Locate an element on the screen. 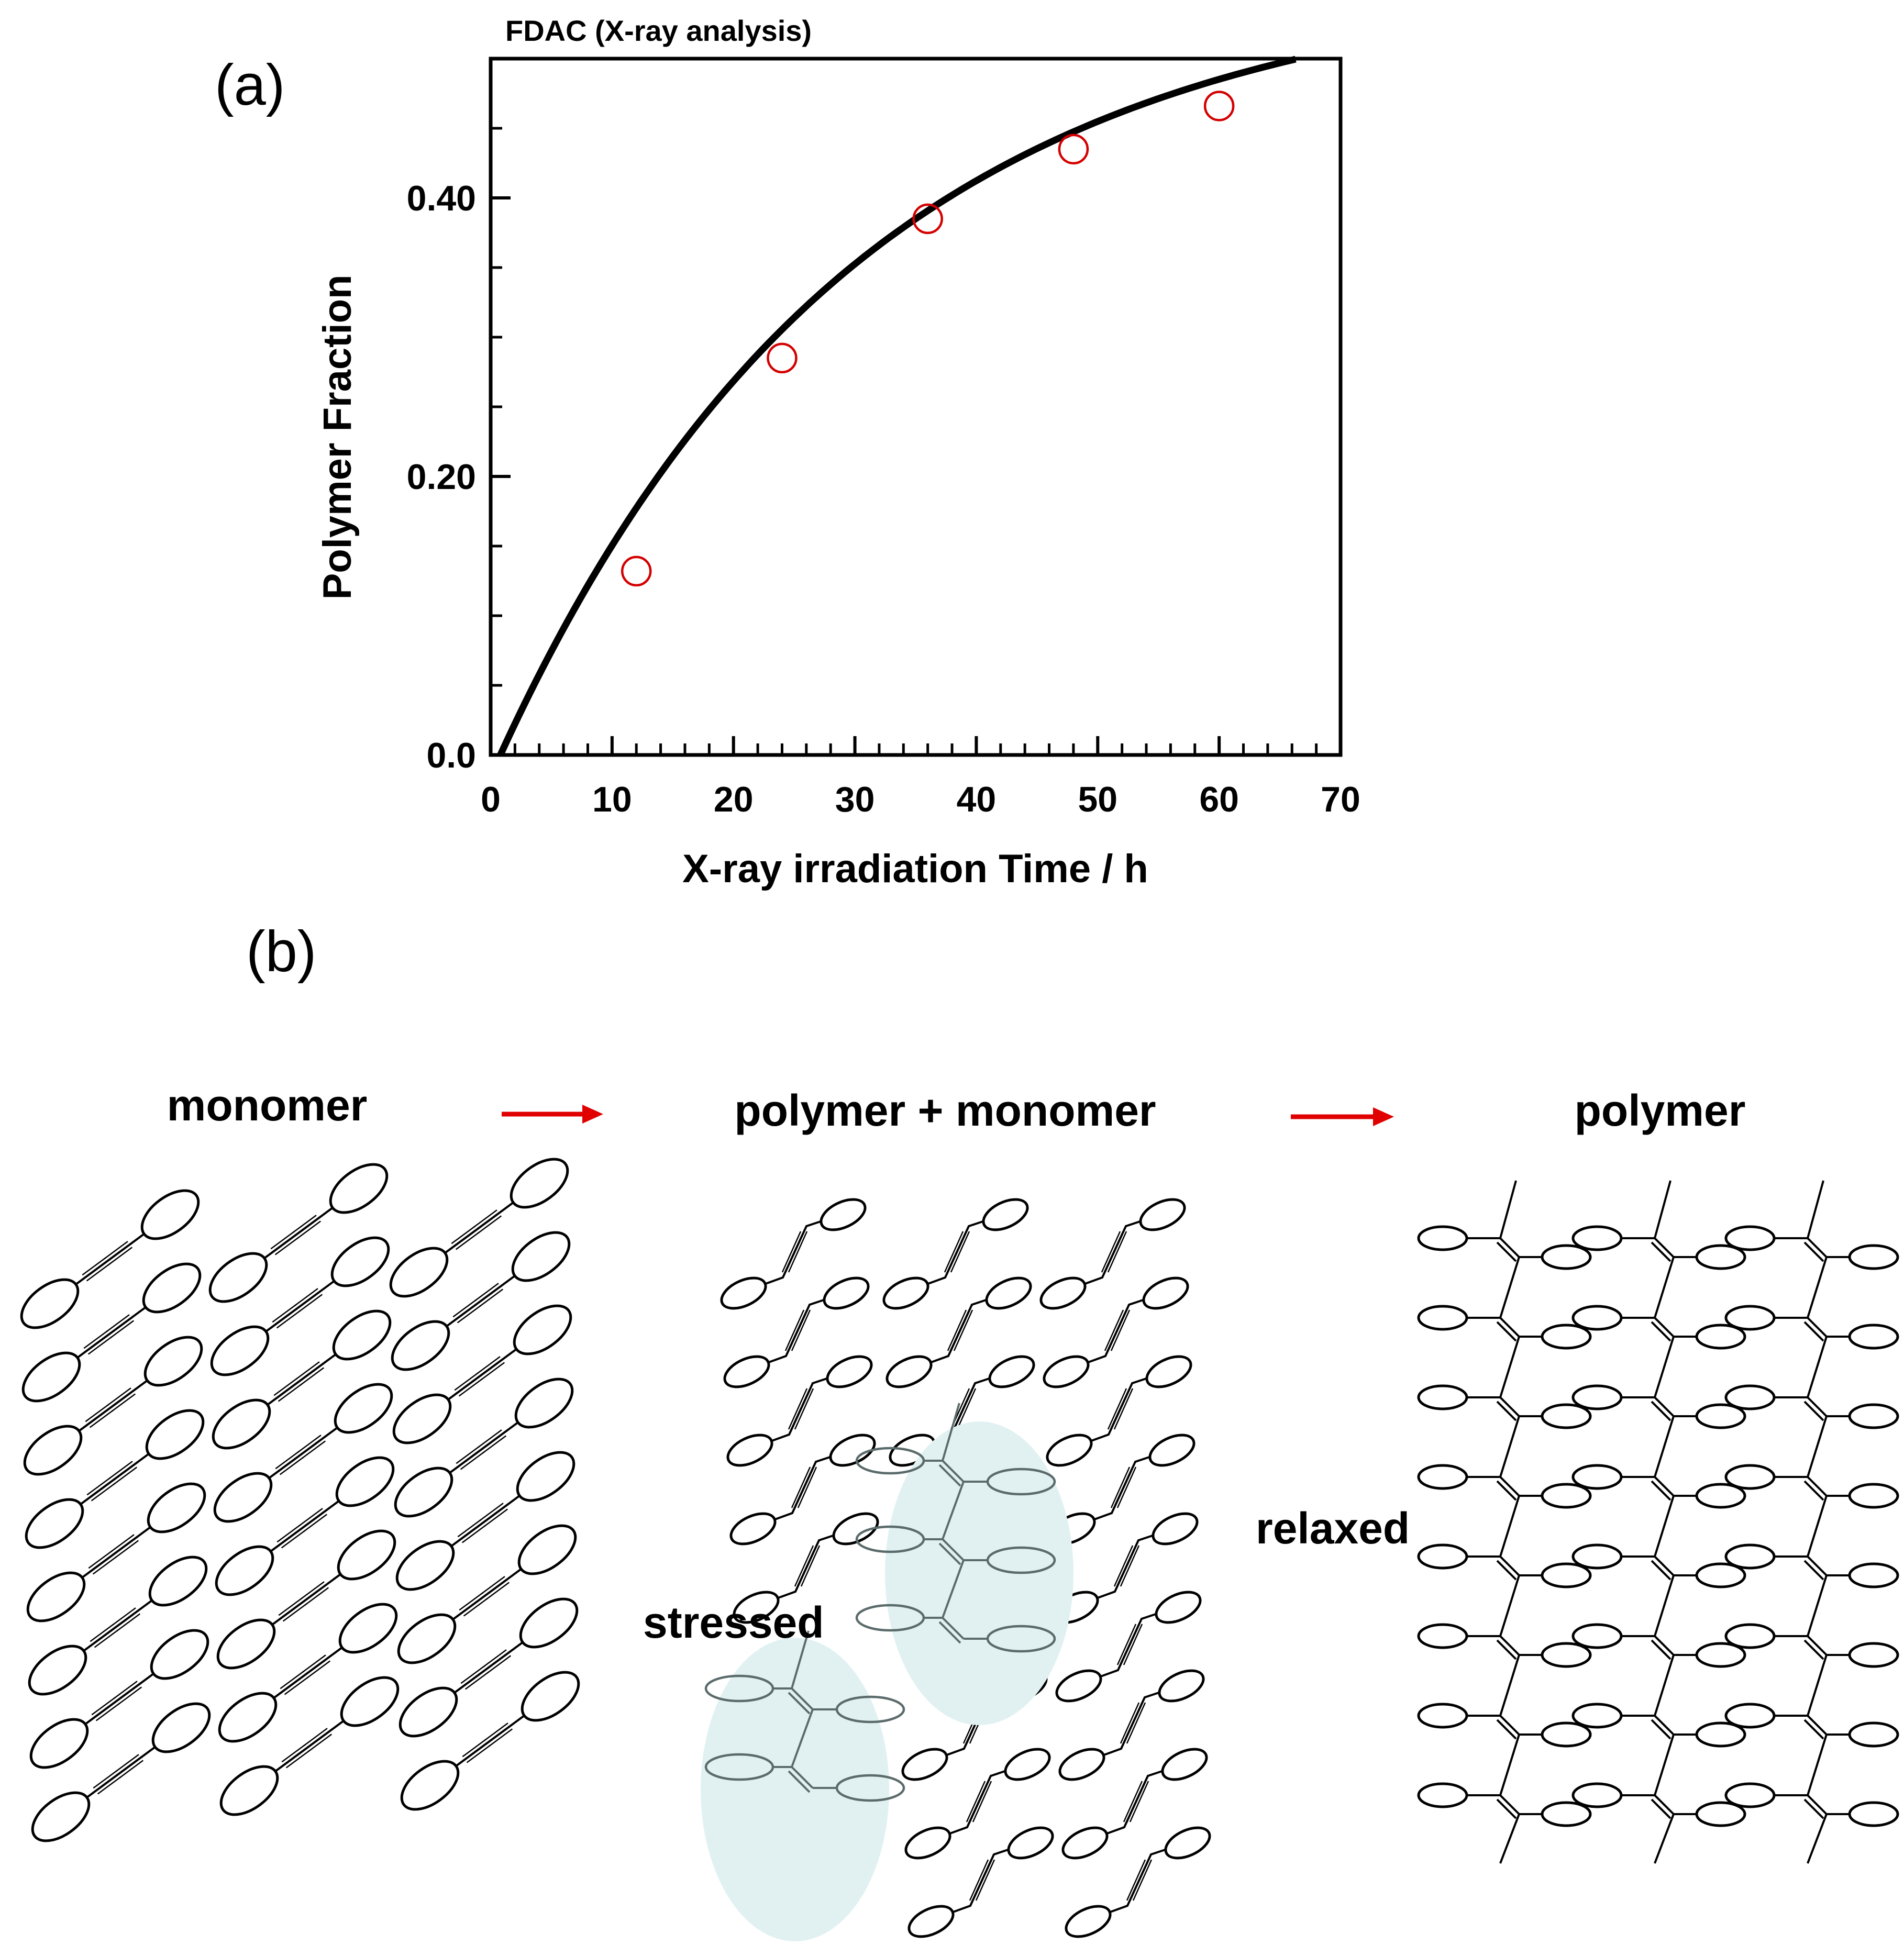  x-tick-label: 10 is located at coordinates (612, 799).